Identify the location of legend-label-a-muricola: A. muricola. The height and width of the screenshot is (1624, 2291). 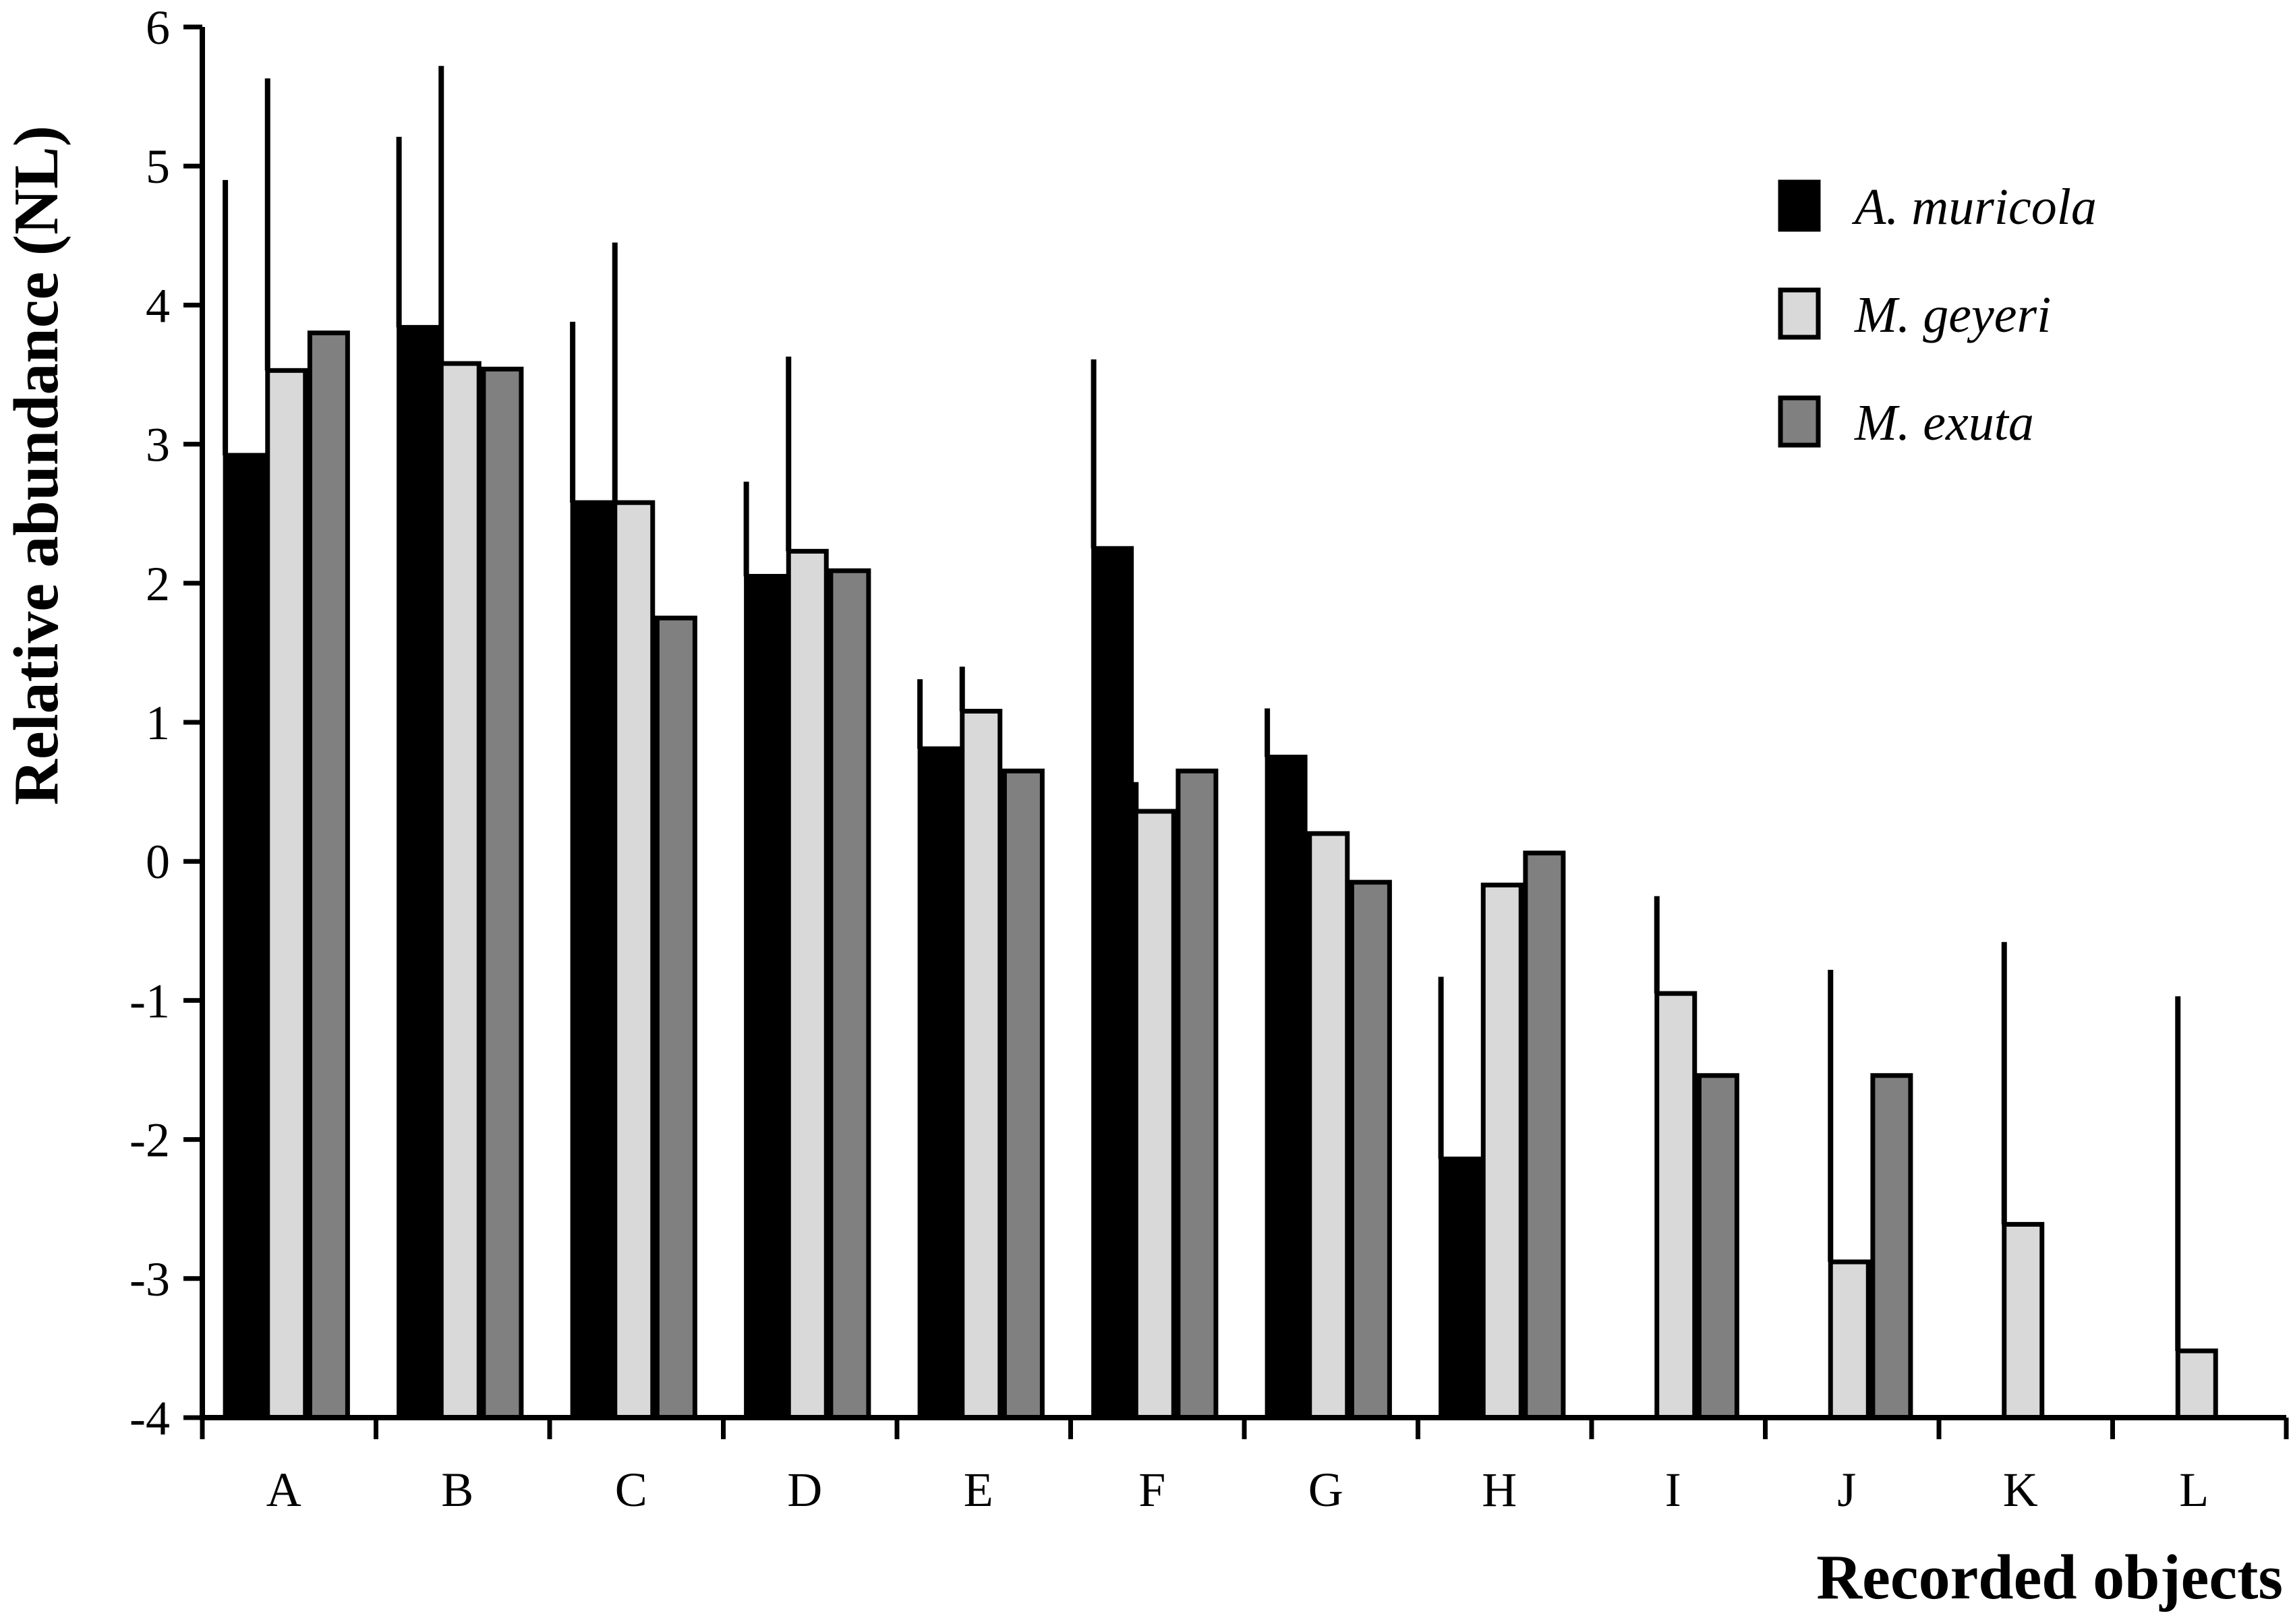
(1974, 207).